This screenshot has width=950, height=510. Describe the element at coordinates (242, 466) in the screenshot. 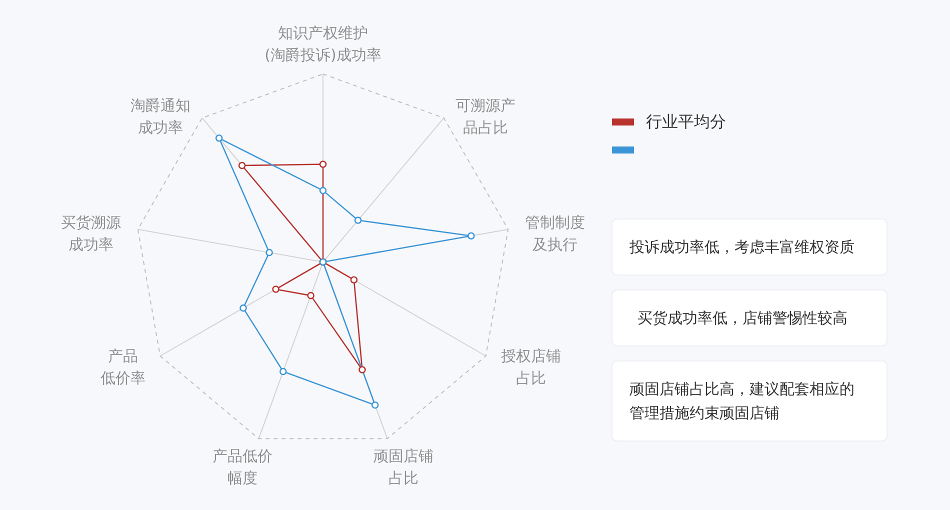

I see `spoke-label: 产品低价幅度` at that location.